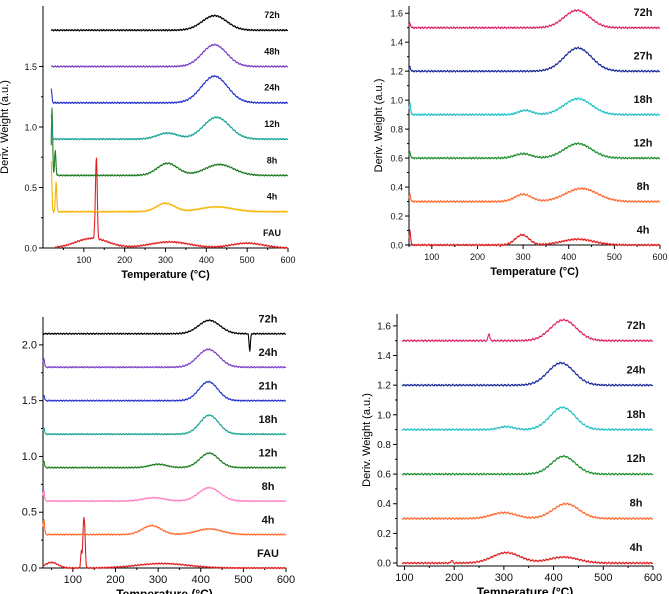  Describe the element at coordinates (164, 391) in the screenshot. I see `series-line-21h` at that location.